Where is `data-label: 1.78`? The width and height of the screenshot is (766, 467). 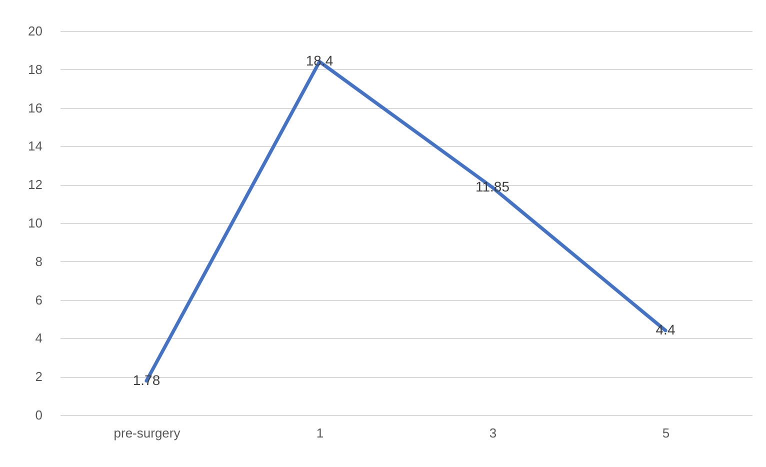
data-label: 1.78 is located at coordinates (146, 380).